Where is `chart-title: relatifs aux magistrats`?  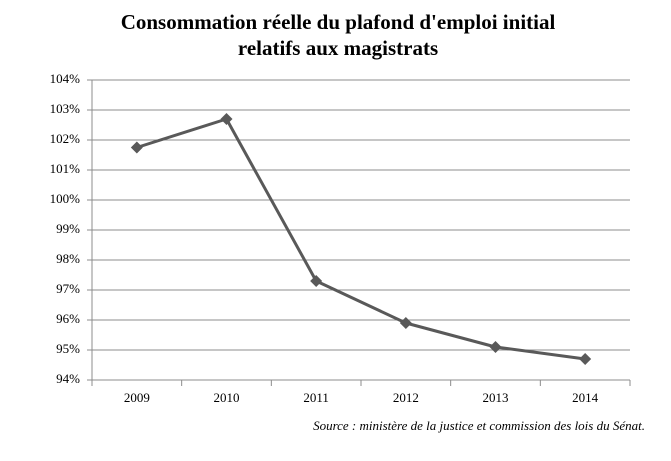
chart-title: relatifs aux magistrats is located at coordinates (338, 48).